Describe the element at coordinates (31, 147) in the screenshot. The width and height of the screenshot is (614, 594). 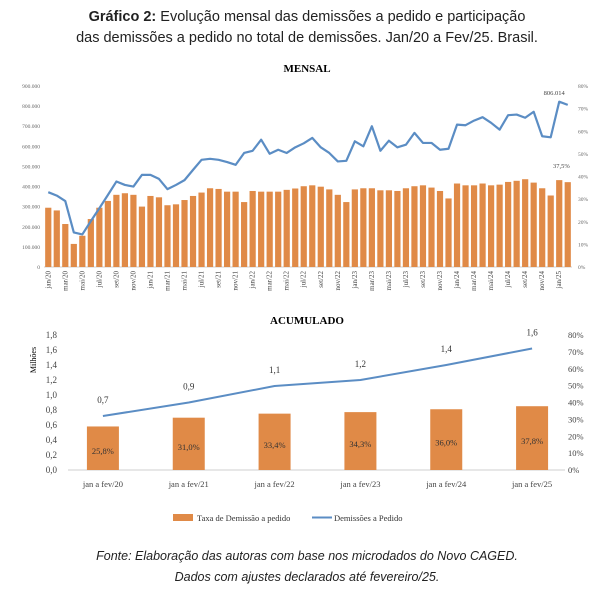
I see `y-left-tick-label: 600.000` at that location.